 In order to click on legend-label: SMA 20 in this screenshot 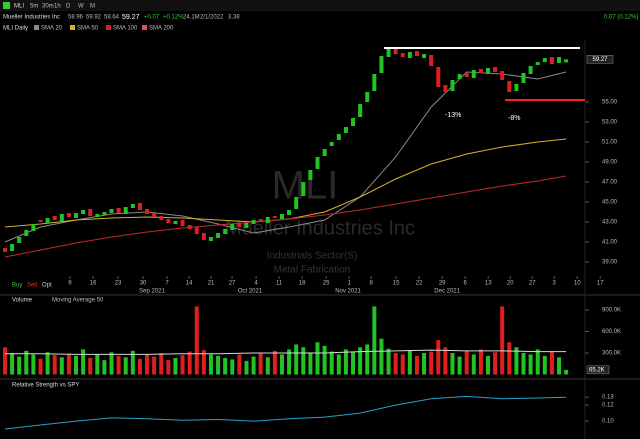, I will do `click(52, 29)`.